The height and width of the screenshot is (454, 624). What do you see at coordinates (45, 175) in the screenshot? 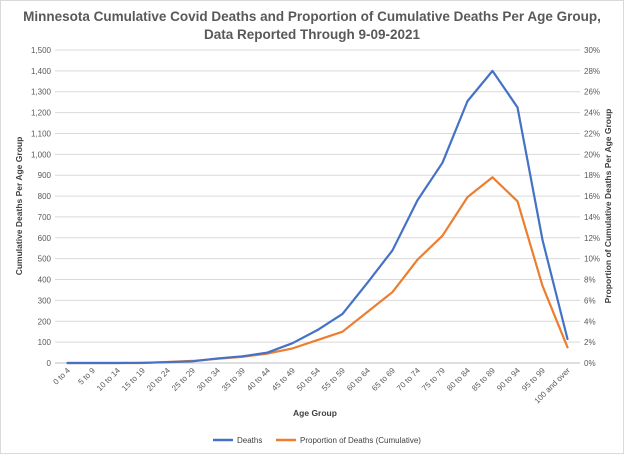
I see `left-y-tick-label: 900` at bounding box center [45, 175].